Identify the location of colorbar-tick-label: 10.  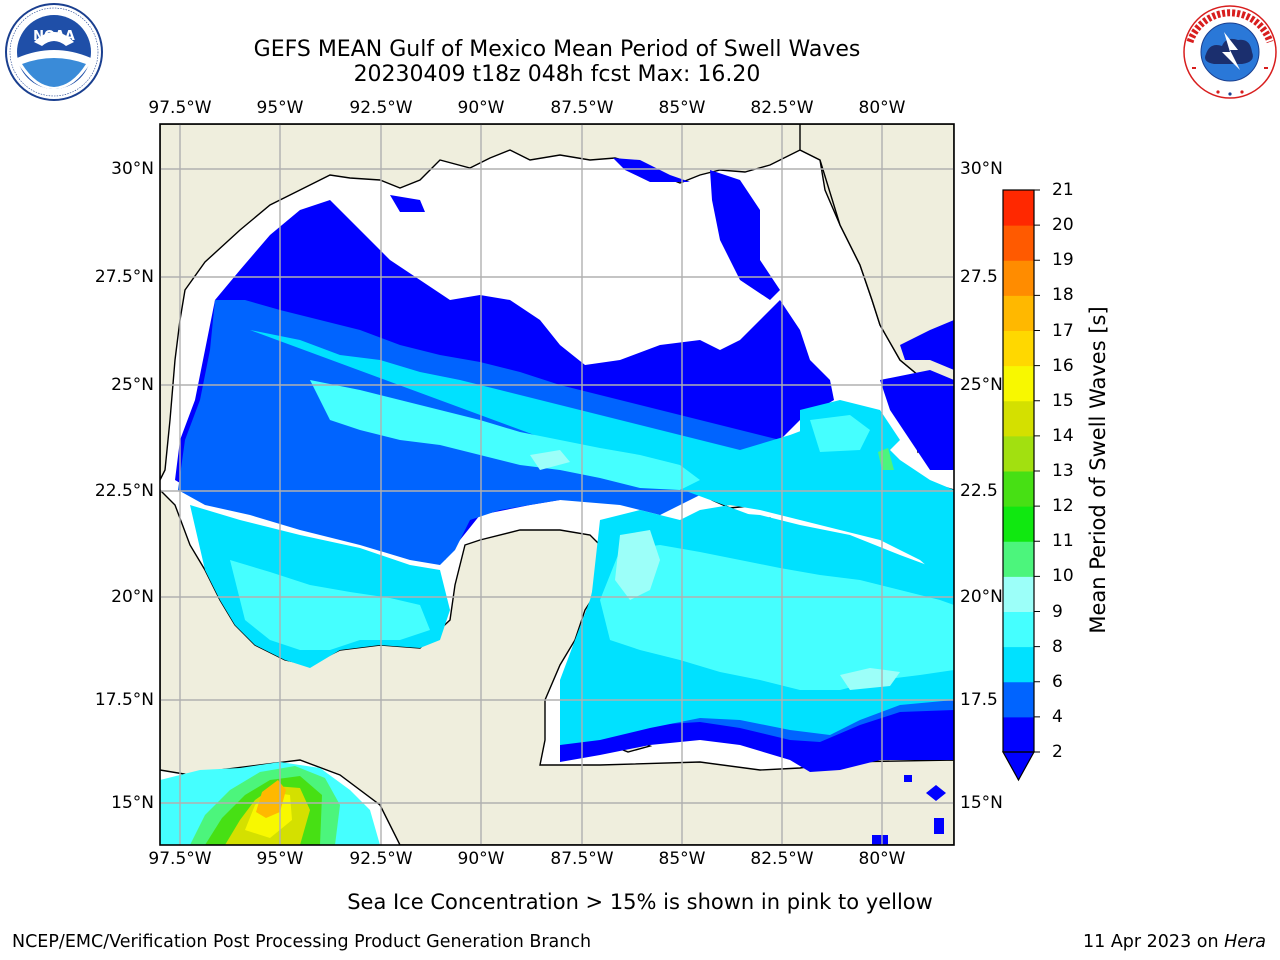
(1063, 576).